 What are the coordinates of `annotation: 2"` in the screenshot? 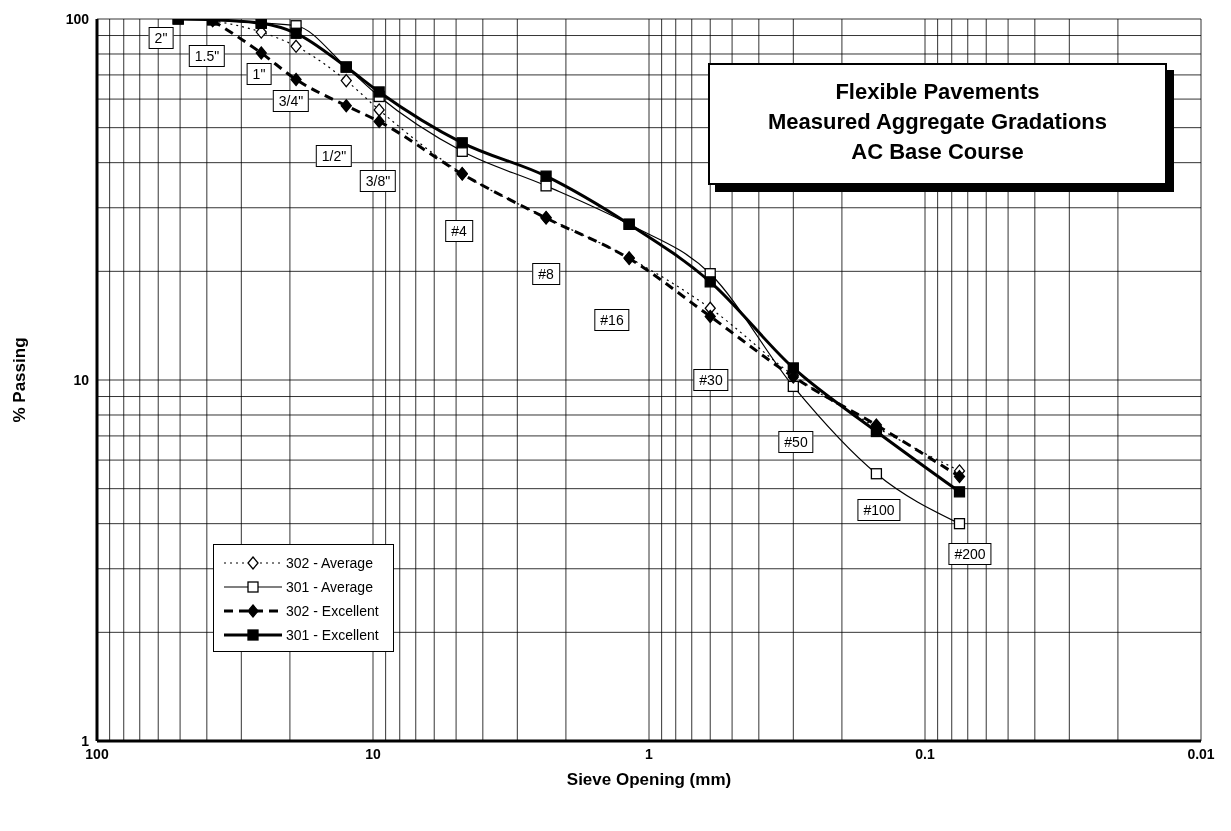 It's located at (161, 38).